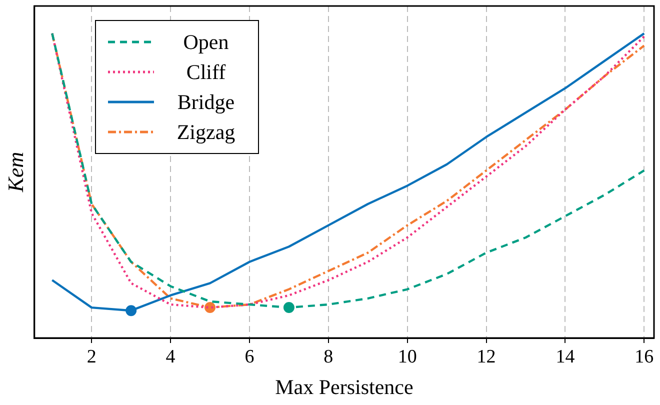 The height and width of the screenshot is (405, 660). Describe the element at coordinates (566, 357) in the screenshot. I see `x-tick-label: 14` at that location.